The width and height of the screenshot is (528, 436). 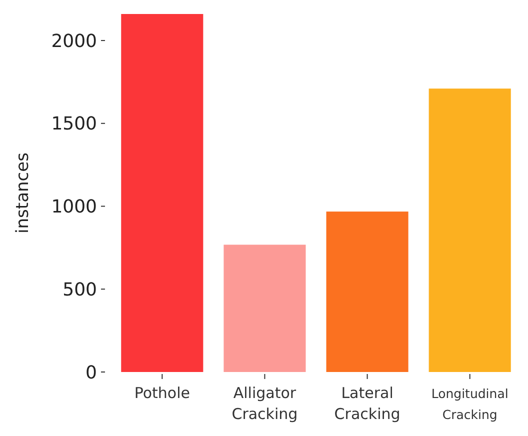 I want to click on y-tick-label: 2000, so click(x=74, y=41).